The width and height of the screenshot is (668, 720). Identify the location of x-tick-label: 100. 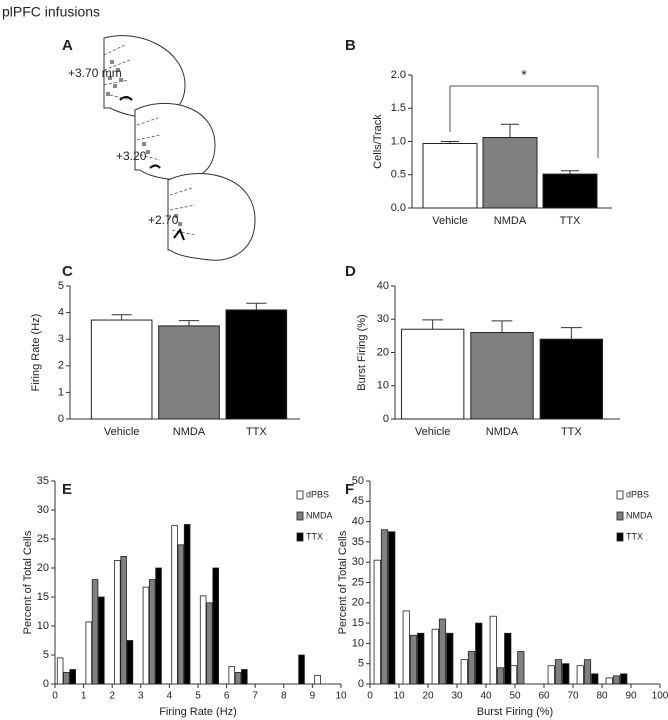
(660, 696).